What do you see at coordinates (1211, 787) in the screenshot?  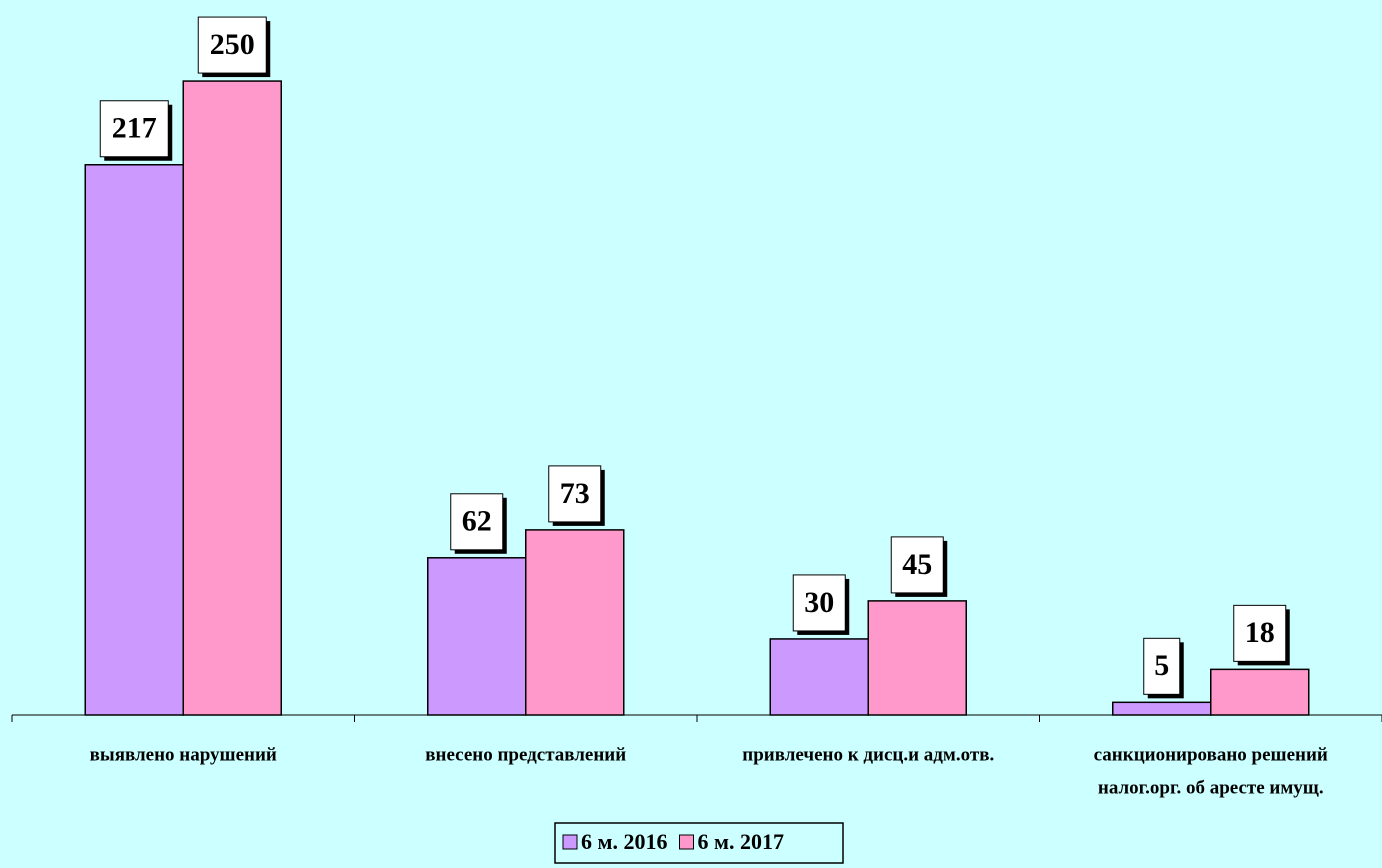 I see `x-tick-label: налог.орг. об аресте имущ.` at bounding box center [1211, 787].